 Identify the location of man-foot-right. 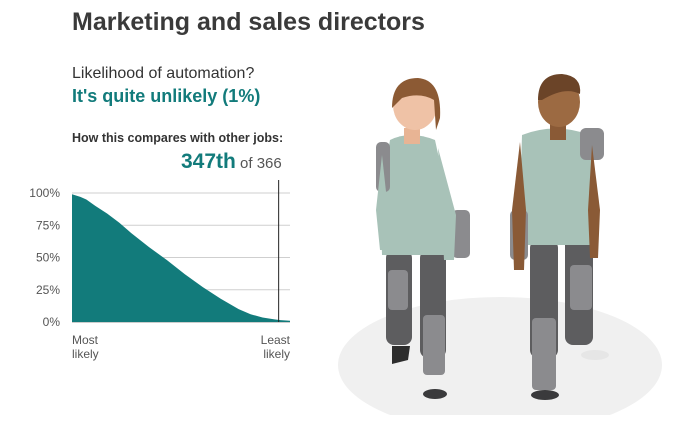
(595, 355).